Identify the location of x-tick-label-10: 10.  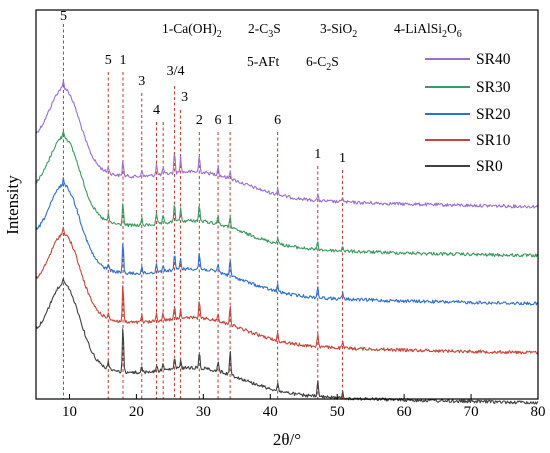
(69, 412).